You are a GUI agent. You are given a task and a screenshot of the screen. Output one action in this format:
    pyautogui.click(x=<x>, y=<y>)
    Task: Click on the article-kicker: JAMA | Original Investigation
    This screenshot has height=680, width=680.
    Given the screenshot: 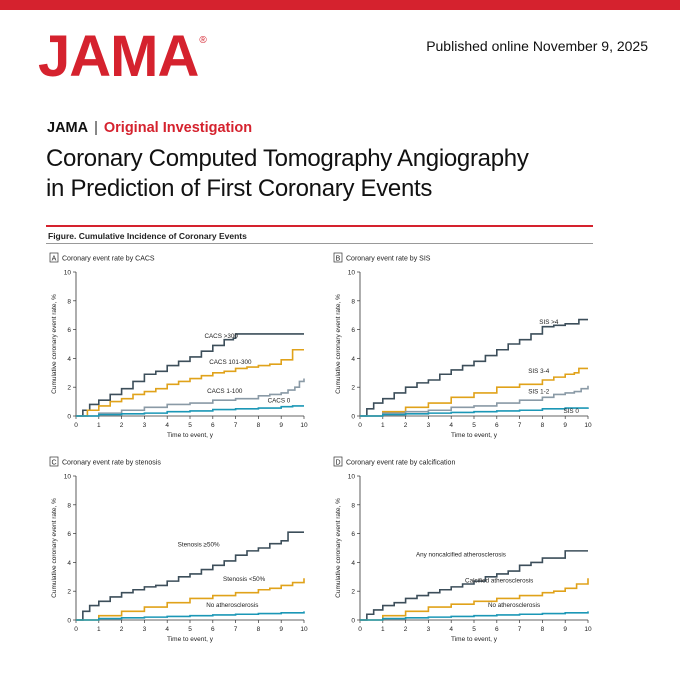 What is the action you would take?
    pyautogui.click(x=149, y=128)
    